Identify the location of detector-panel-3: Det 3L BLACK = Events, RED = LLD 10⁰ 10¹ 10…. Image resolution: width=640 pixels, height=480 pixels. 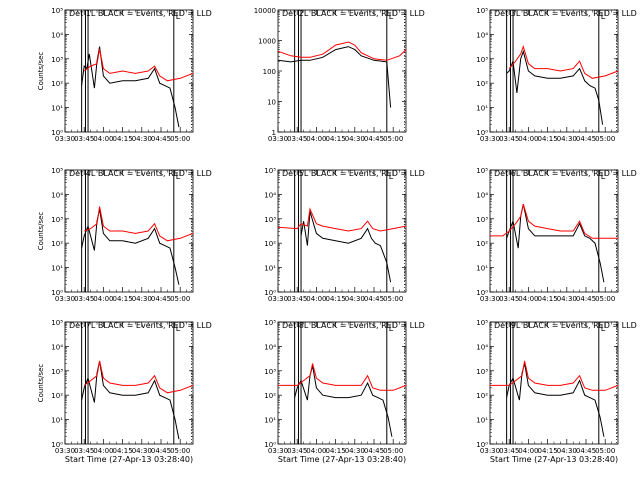
(556, 75).